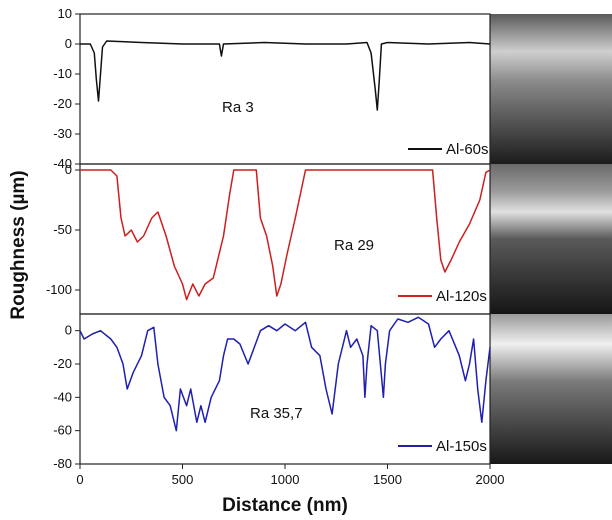  What do you see at coordinates (461, 446) in the screenshot?
I see `legend-label: Al-150s` at bounding box center [461, 446].